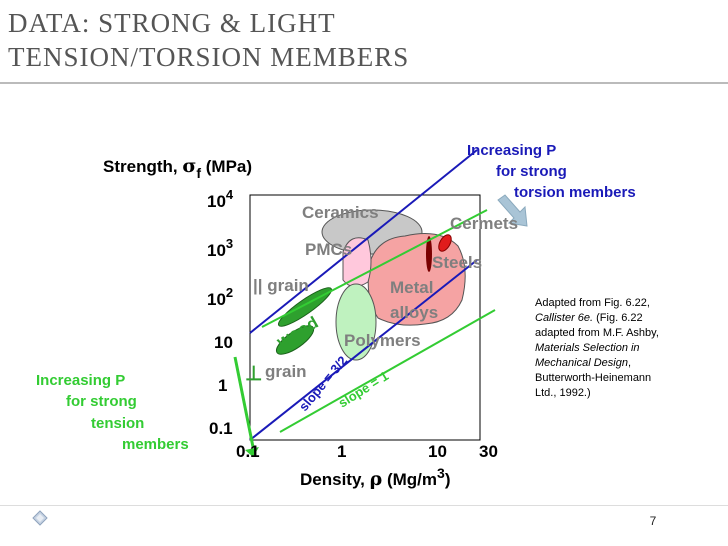  I want to click on page-number: 7, so click(653, 521).